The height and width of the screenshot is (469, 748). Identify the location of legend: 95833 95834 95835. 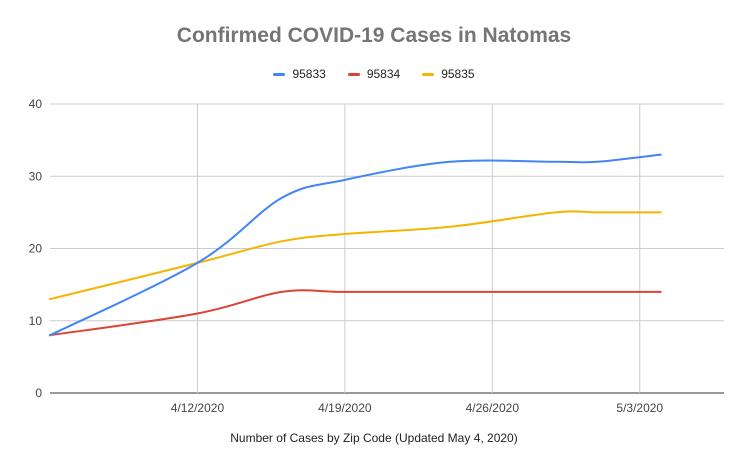
(374, 74).